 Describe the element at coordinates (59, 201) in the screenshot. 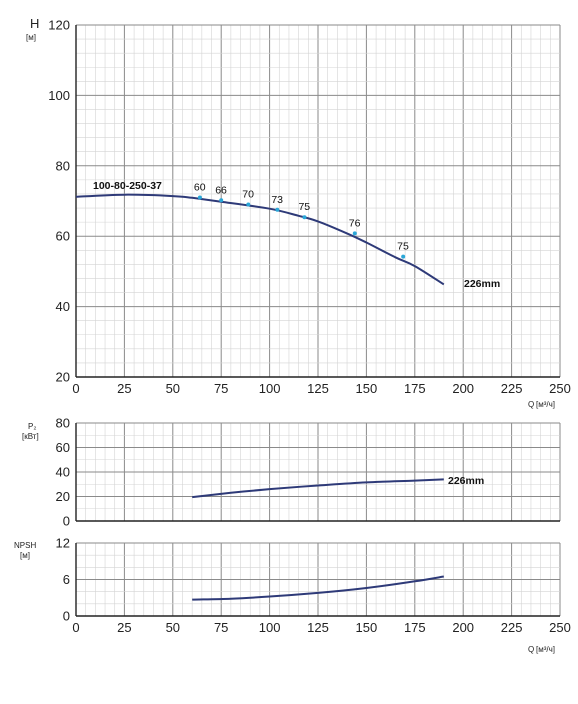

I see `head-y-tick-labels: 20 40 60 80 100 120` at that location.